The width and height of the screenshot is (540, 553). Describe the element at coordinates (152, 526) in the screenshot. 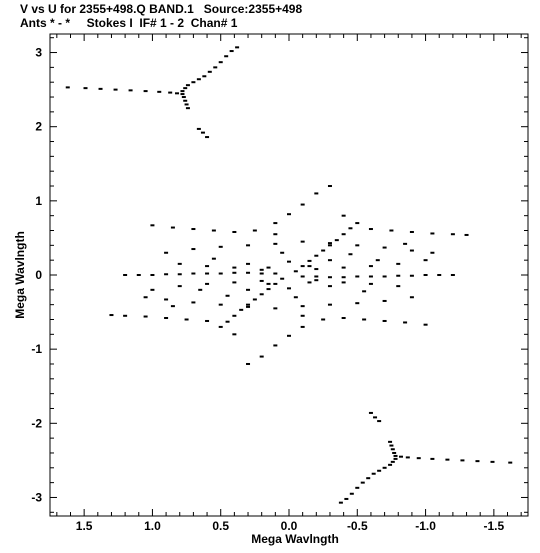

I see `x-tick-label: 1.0` at that location.